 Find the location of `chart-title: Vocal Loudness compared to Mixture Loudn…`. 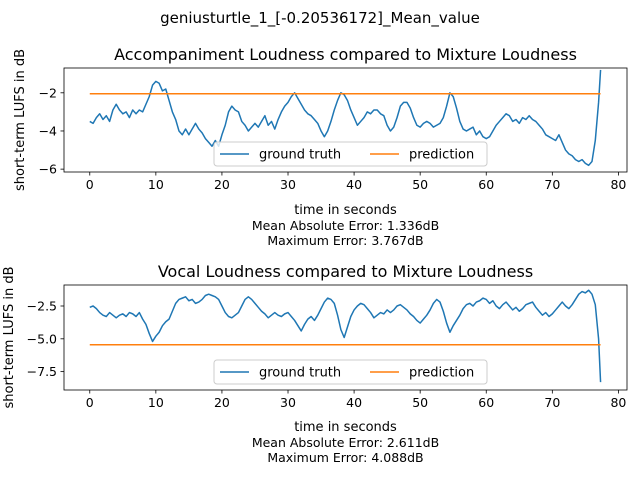

chart-title: Vocal Loudness compared to Mixture Loudn… is located at coordinates (345, 271).